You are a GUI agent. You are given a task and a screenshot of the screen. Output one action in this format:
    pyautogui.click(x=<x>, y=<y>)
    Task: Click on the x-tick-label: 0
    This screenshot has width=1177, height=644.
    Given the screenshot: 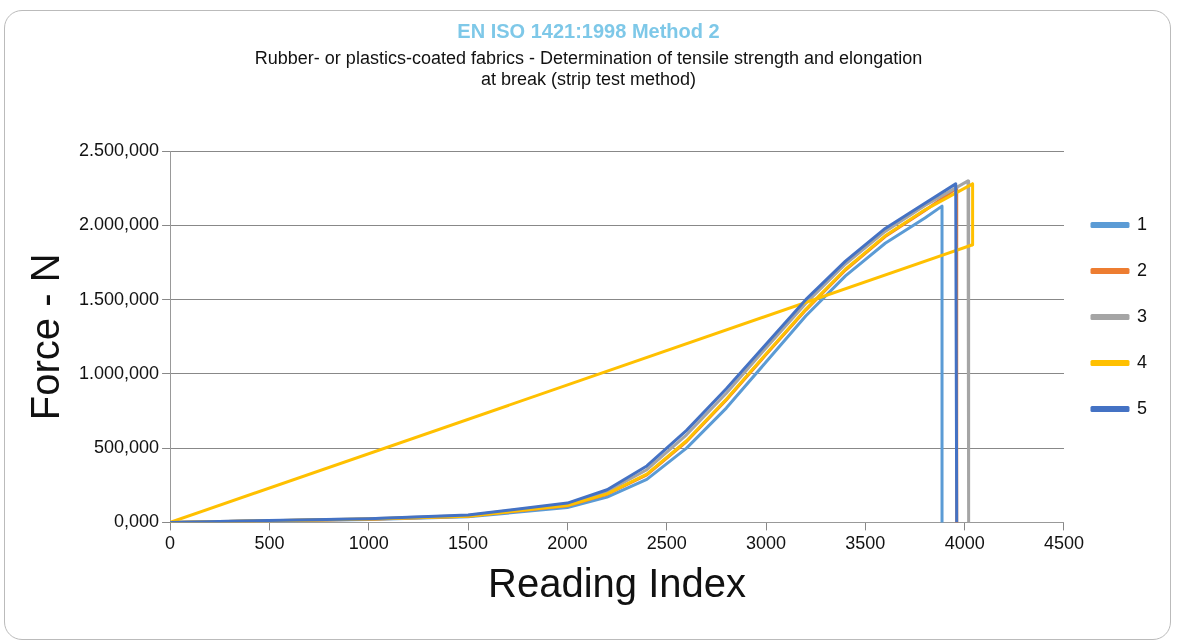 What is the action you would take?
    pyautogui.click(x=170, y=543)
    